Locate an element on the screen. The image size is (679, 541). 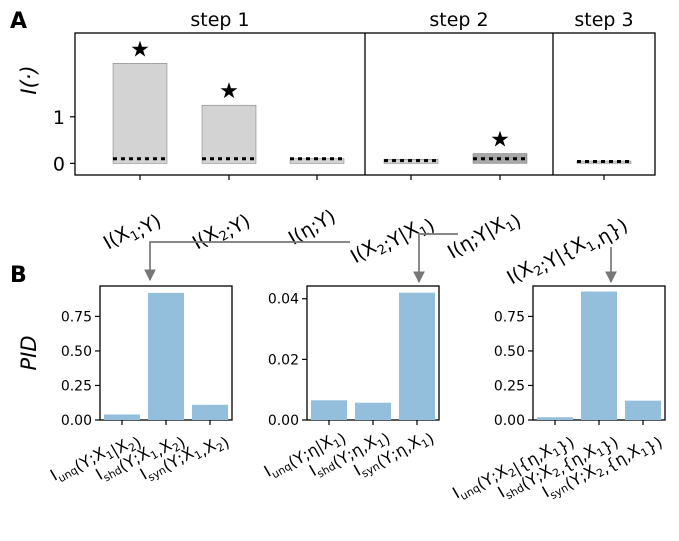
y-tick-label: 1 is located at coordinates (59, 118).